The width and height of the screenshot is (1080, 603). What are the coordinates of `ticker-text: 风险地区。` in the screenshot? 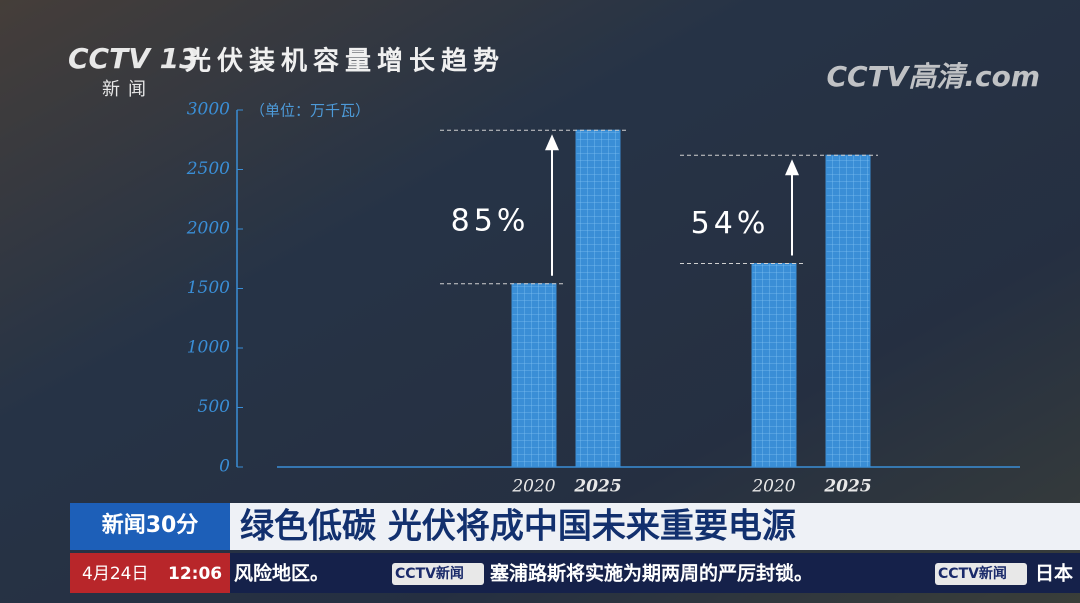 It's located at (281, 573).